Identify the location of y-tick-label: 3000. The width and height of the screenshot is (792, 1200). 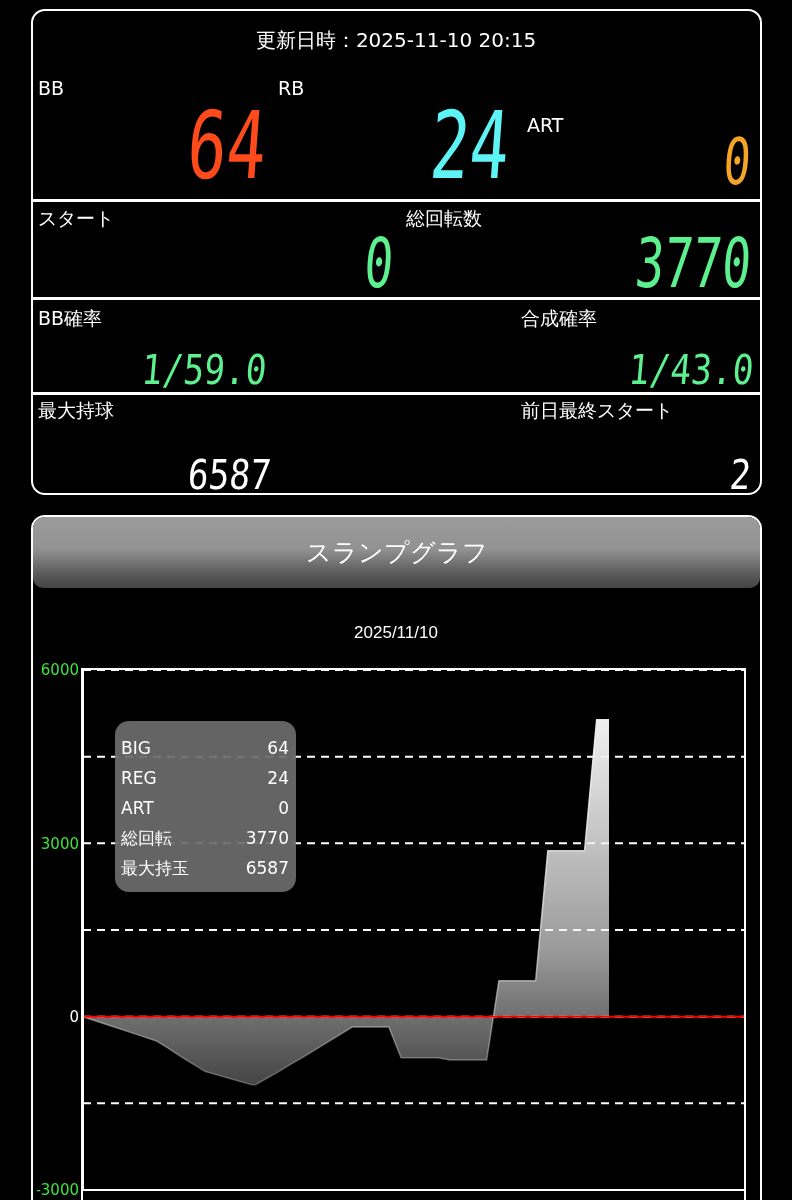
(59, 843).